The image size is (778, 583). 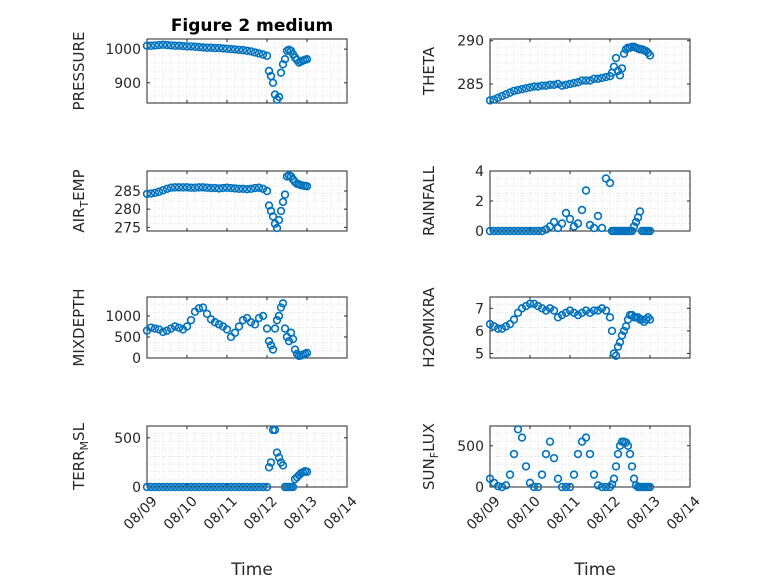 I want to click on axes-frame, so click(x=590, y=71).